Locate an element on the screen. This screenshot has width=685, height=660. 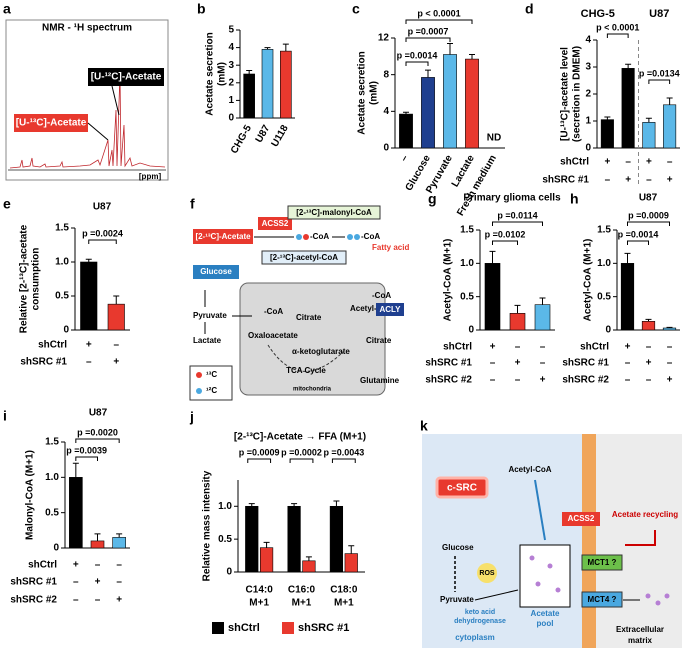
mitochondria-box is located at coordinates (312, 339).